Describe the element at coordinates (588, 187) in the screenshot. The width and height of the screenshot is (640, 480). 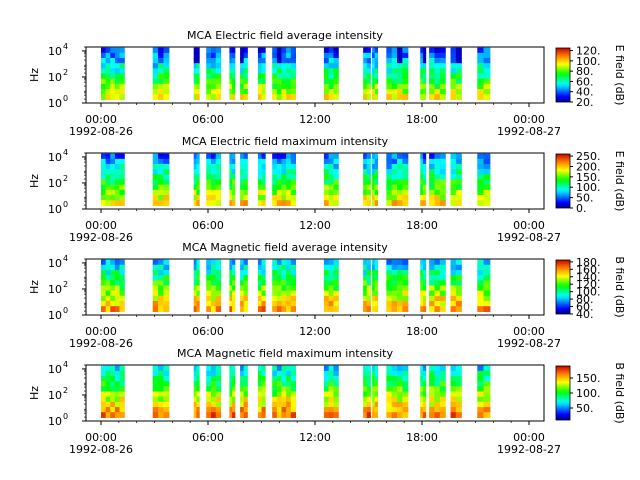
I see `colorbar-tick-label: 100.` at that location.